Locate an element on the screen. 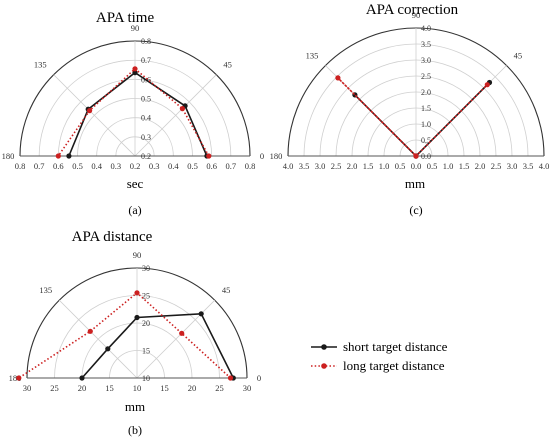 This screenshot has width=550, height=441. tick-label: 10 is located at coordinates (137, 388).